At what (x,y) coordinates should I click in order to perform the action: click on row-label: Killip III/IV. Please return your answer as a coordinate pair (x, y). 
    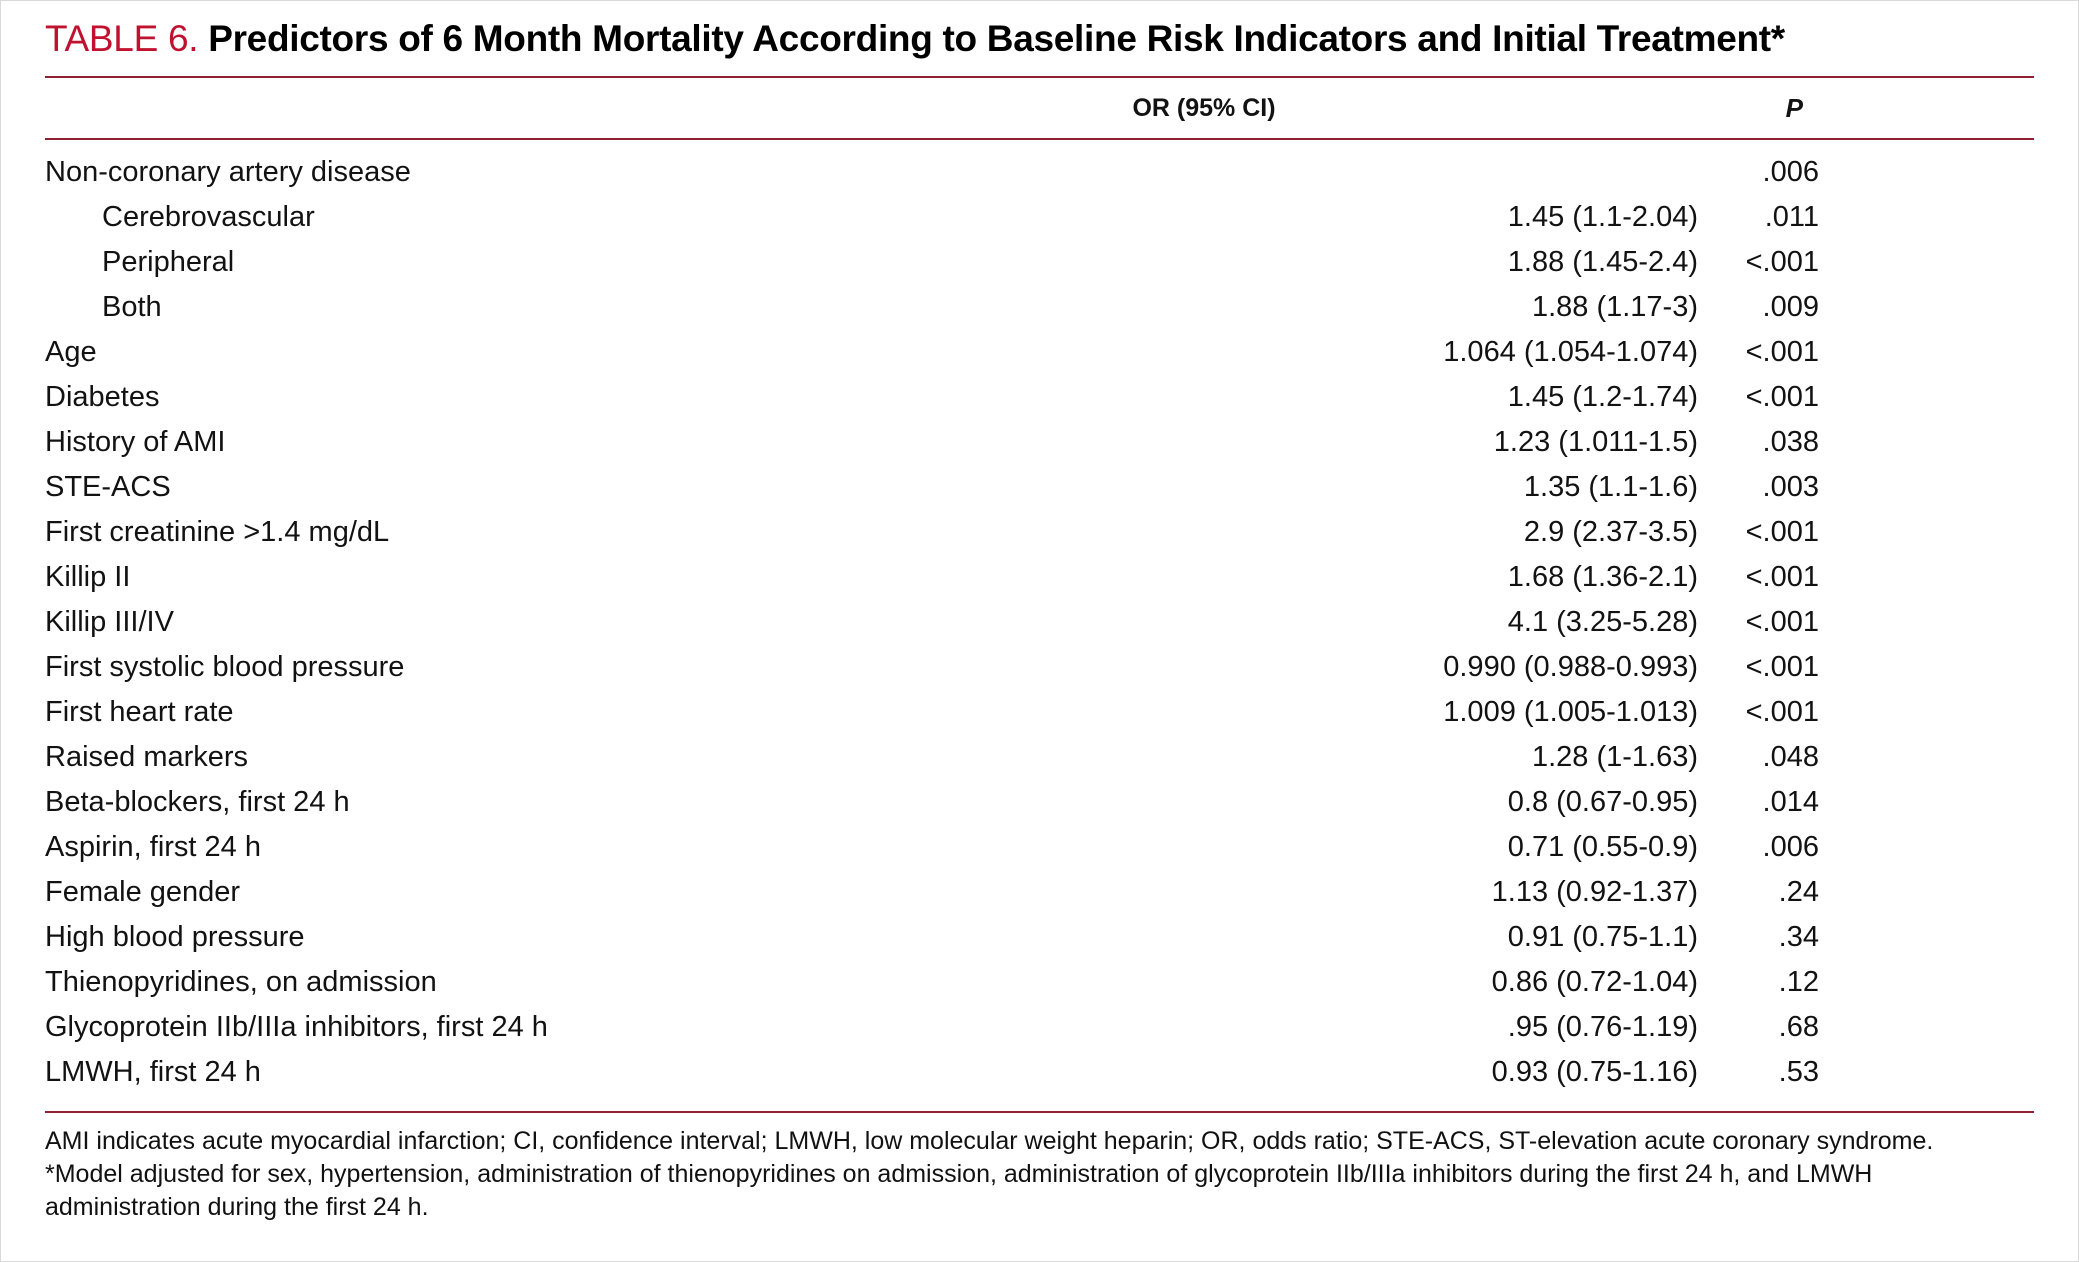
    Looking at the image, I should click on (109, 622).